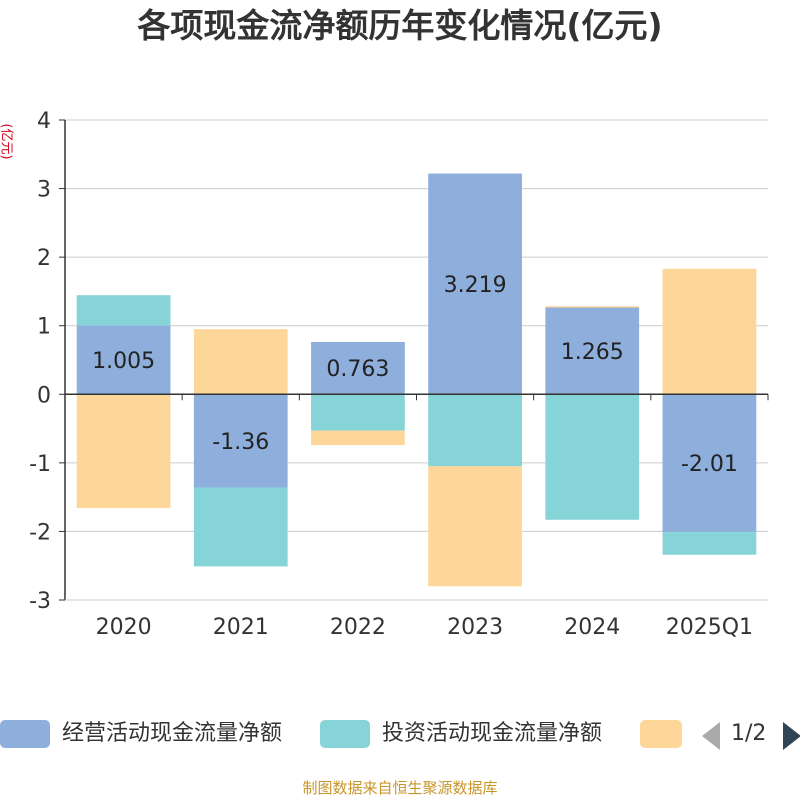 The image size is (800, 800). I want to click on bar-3-2024, so click(592, 307).